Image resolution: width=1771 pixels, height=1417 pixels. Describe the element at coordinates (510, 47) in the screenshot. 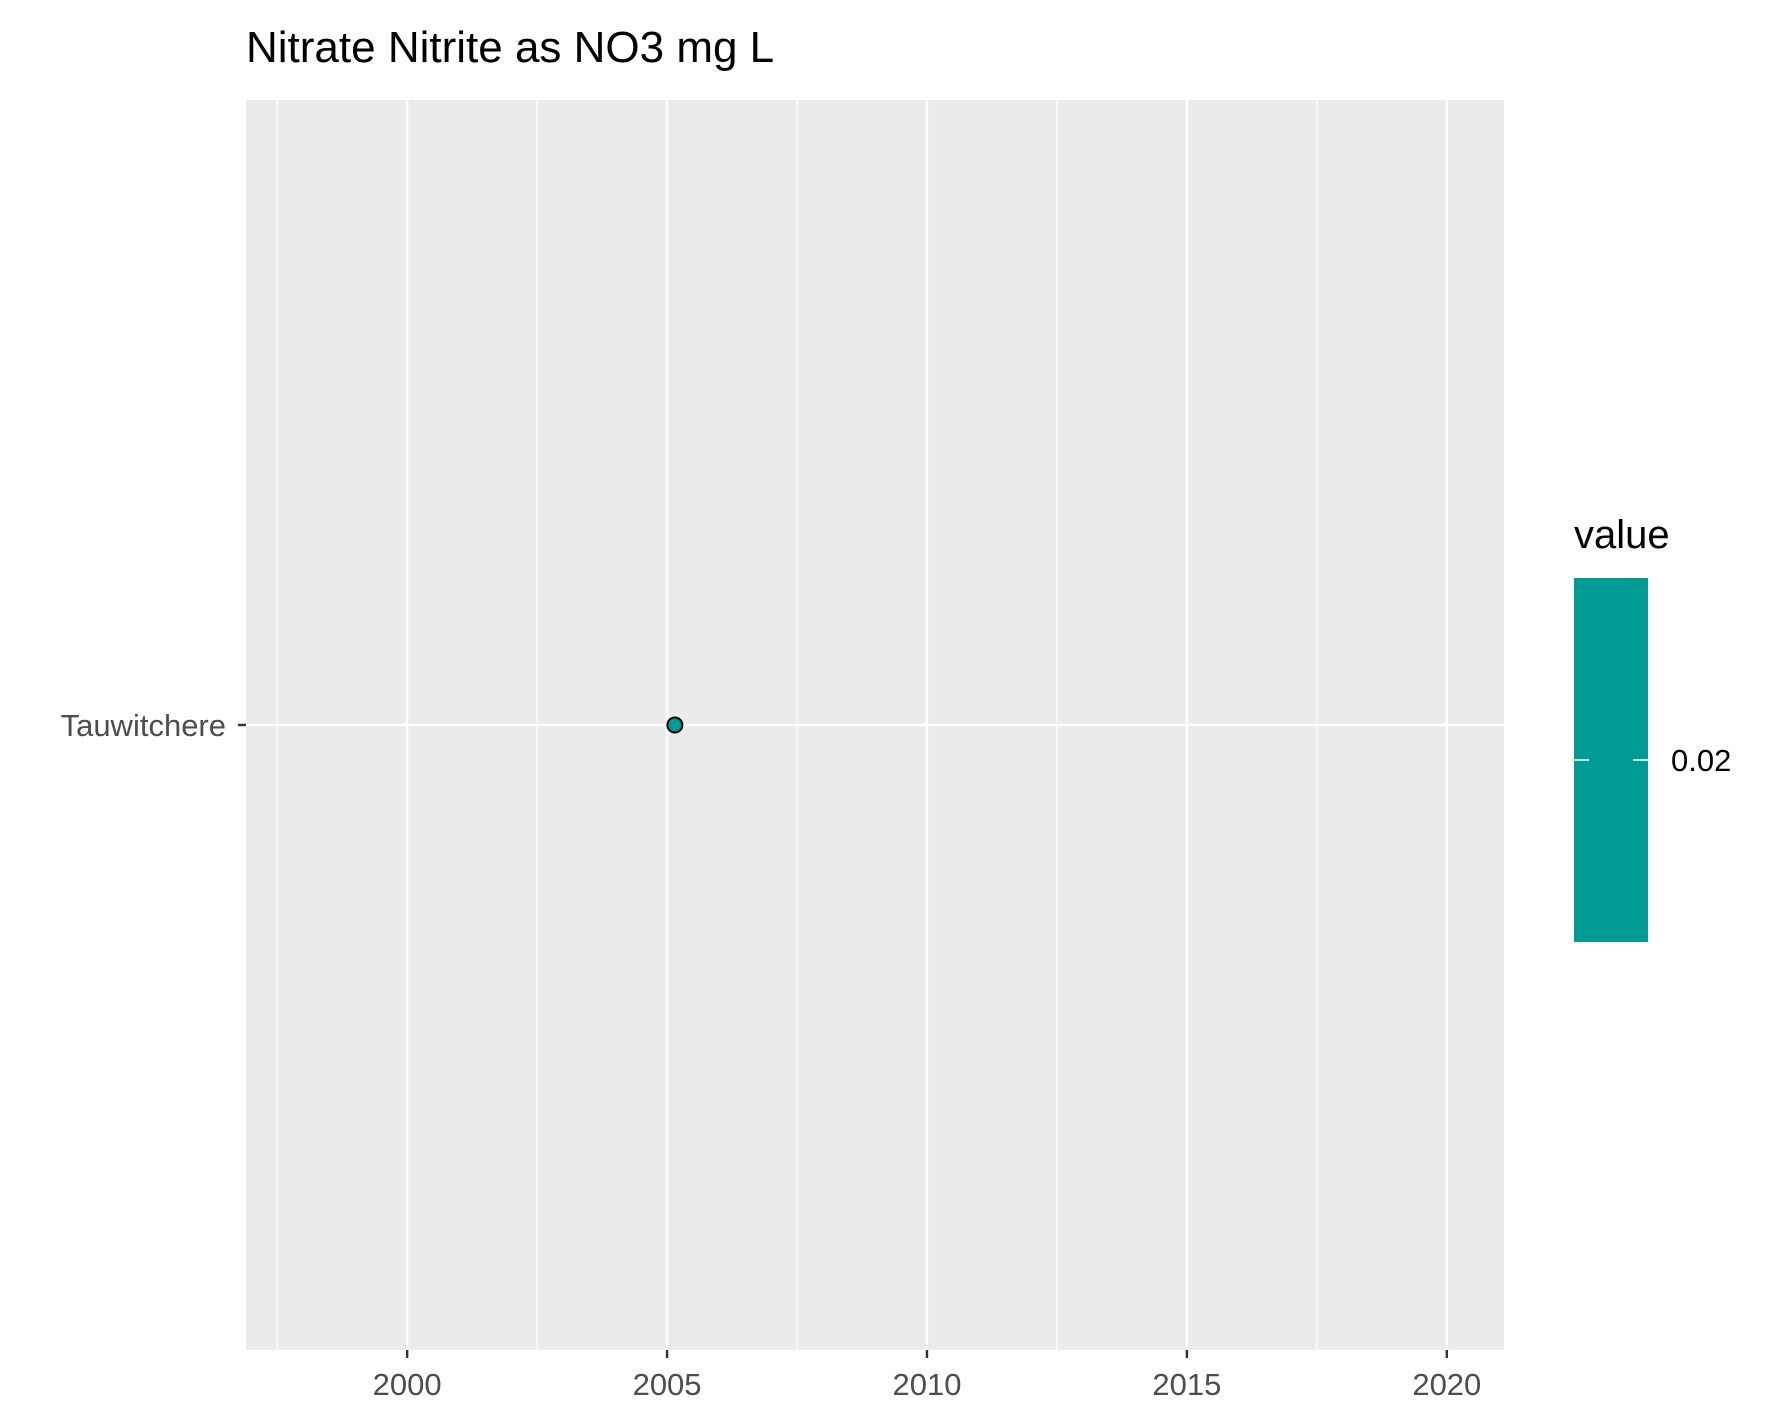

I see `chart-title: Nitrate Nitrite as NO3 mg L` at that location.